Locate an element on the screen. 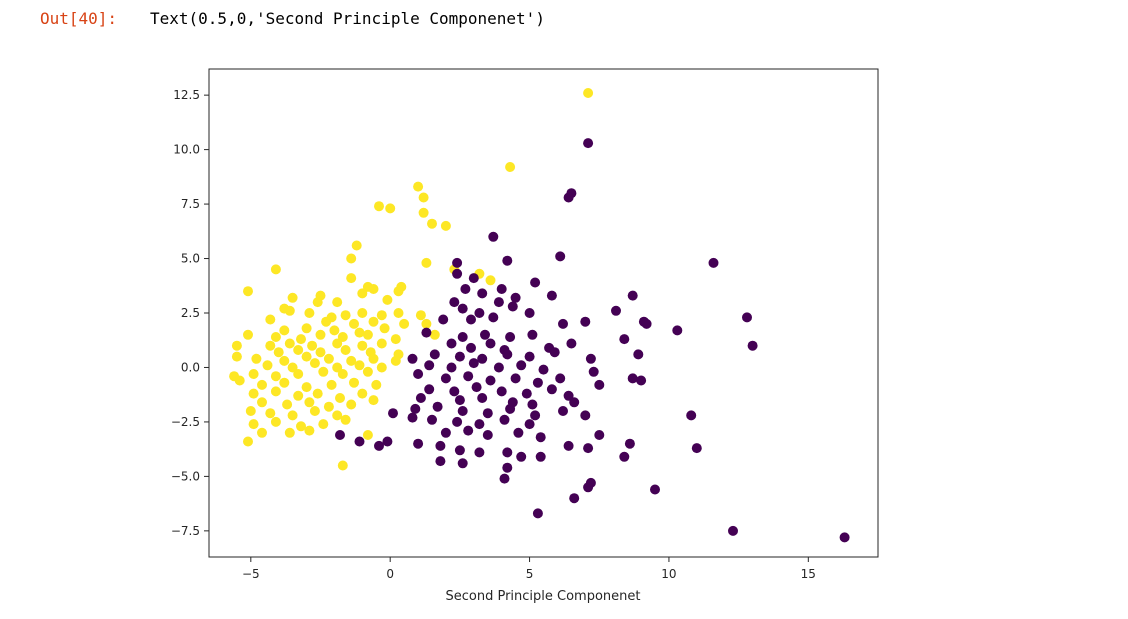 The image size is (1128, 619). x-tick-label: 10 is located at coordinates (668, 574).